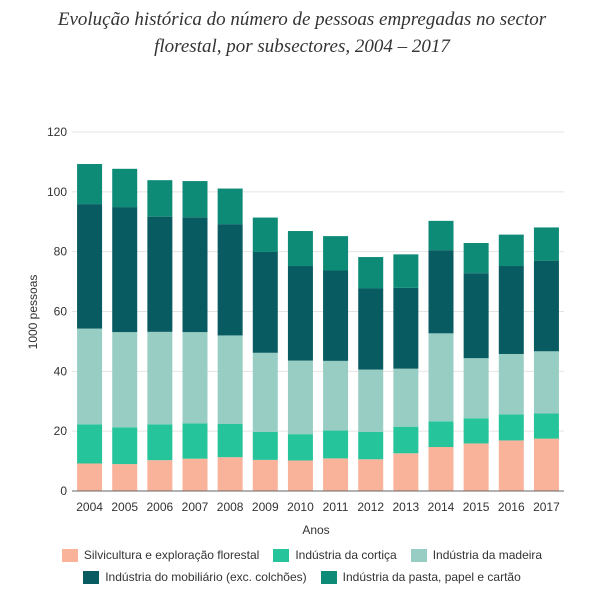 This screenshot has height=597, width=604. I want to click on bar-silvicultura-e-exploracao-florestal-2004, so click(90, 477).